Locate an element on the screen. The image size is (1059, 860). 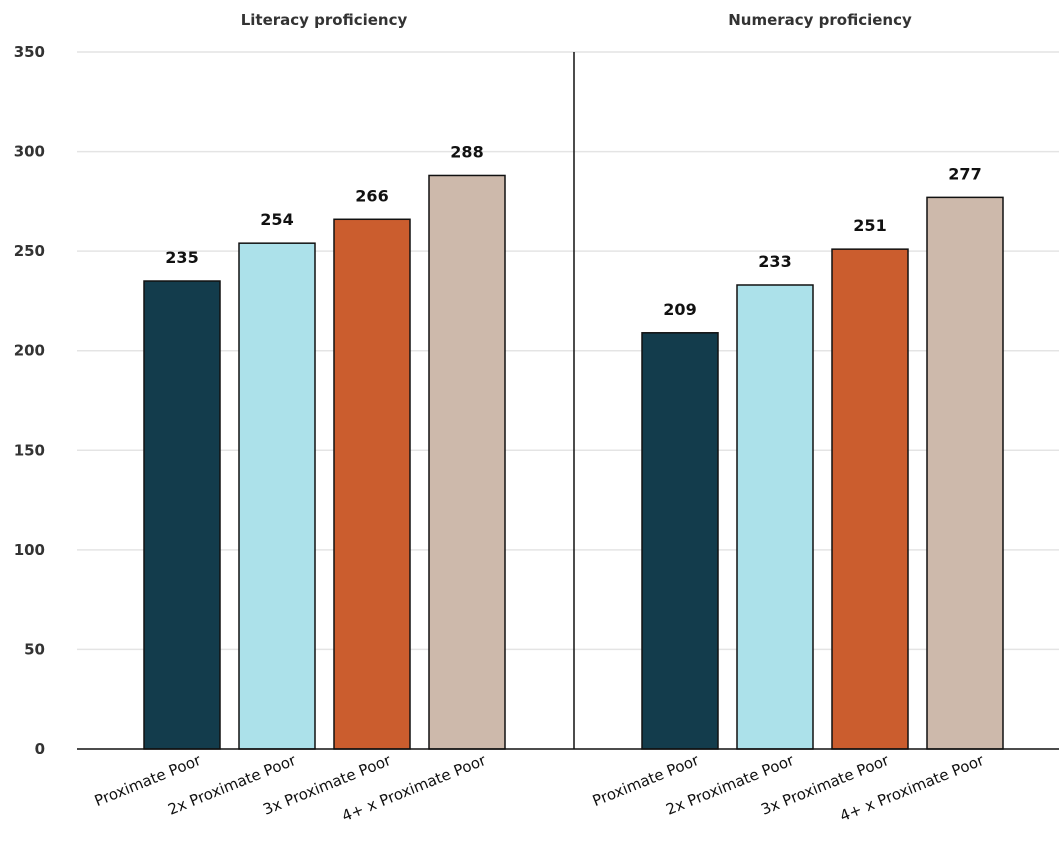
y-tick-label-4: 200 is located at coordinates (29, 351).